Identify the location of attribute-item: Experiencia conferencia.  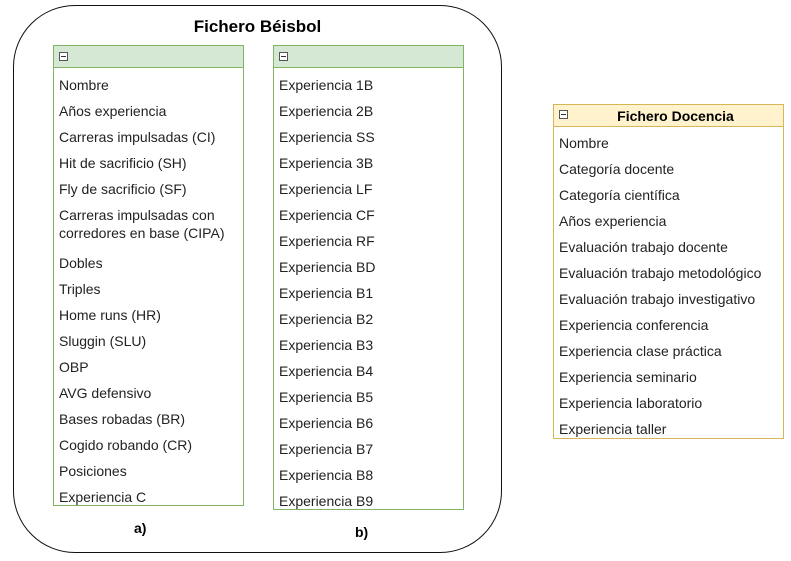
(634, 325).